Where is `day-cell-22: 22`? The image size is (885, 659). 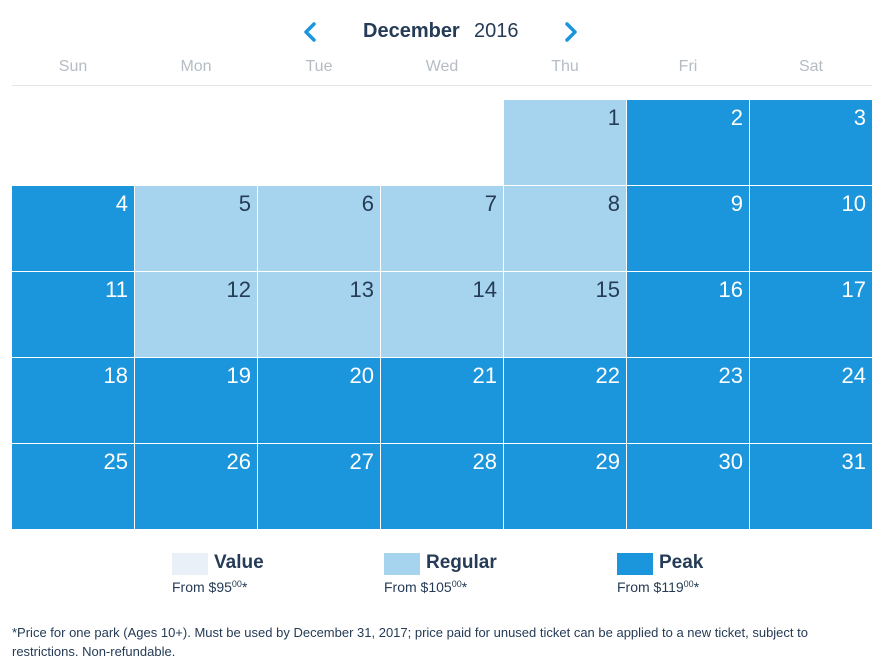
day-cell-22: 22 is located at coordinates (565, 400).